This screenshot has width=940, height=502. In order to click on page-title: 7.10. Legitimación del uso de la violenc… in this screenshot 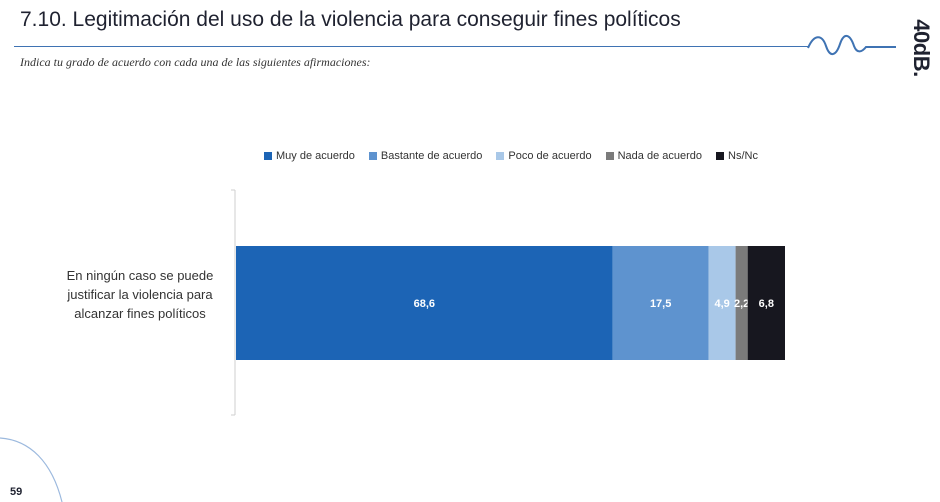, I will do `click(350, 19)`.